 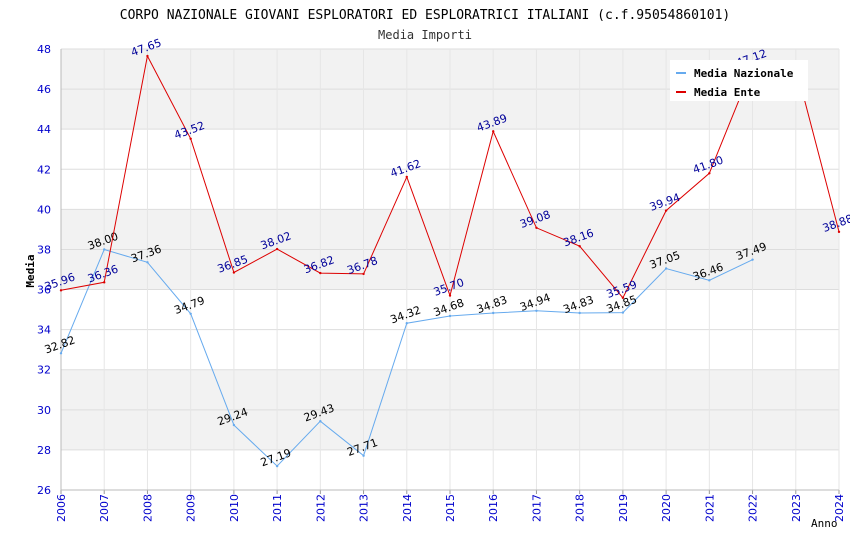 What do you see at coordinates (709, 508) in the screenshot?
I see `x-tick-label: 2021` at bounding box center [709, 508].